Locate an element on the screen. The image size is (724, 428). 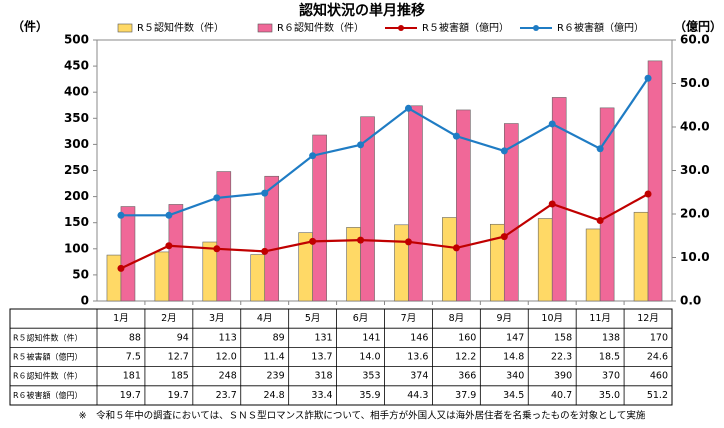
table-cell: 239 is located at coordinates (276, 376).